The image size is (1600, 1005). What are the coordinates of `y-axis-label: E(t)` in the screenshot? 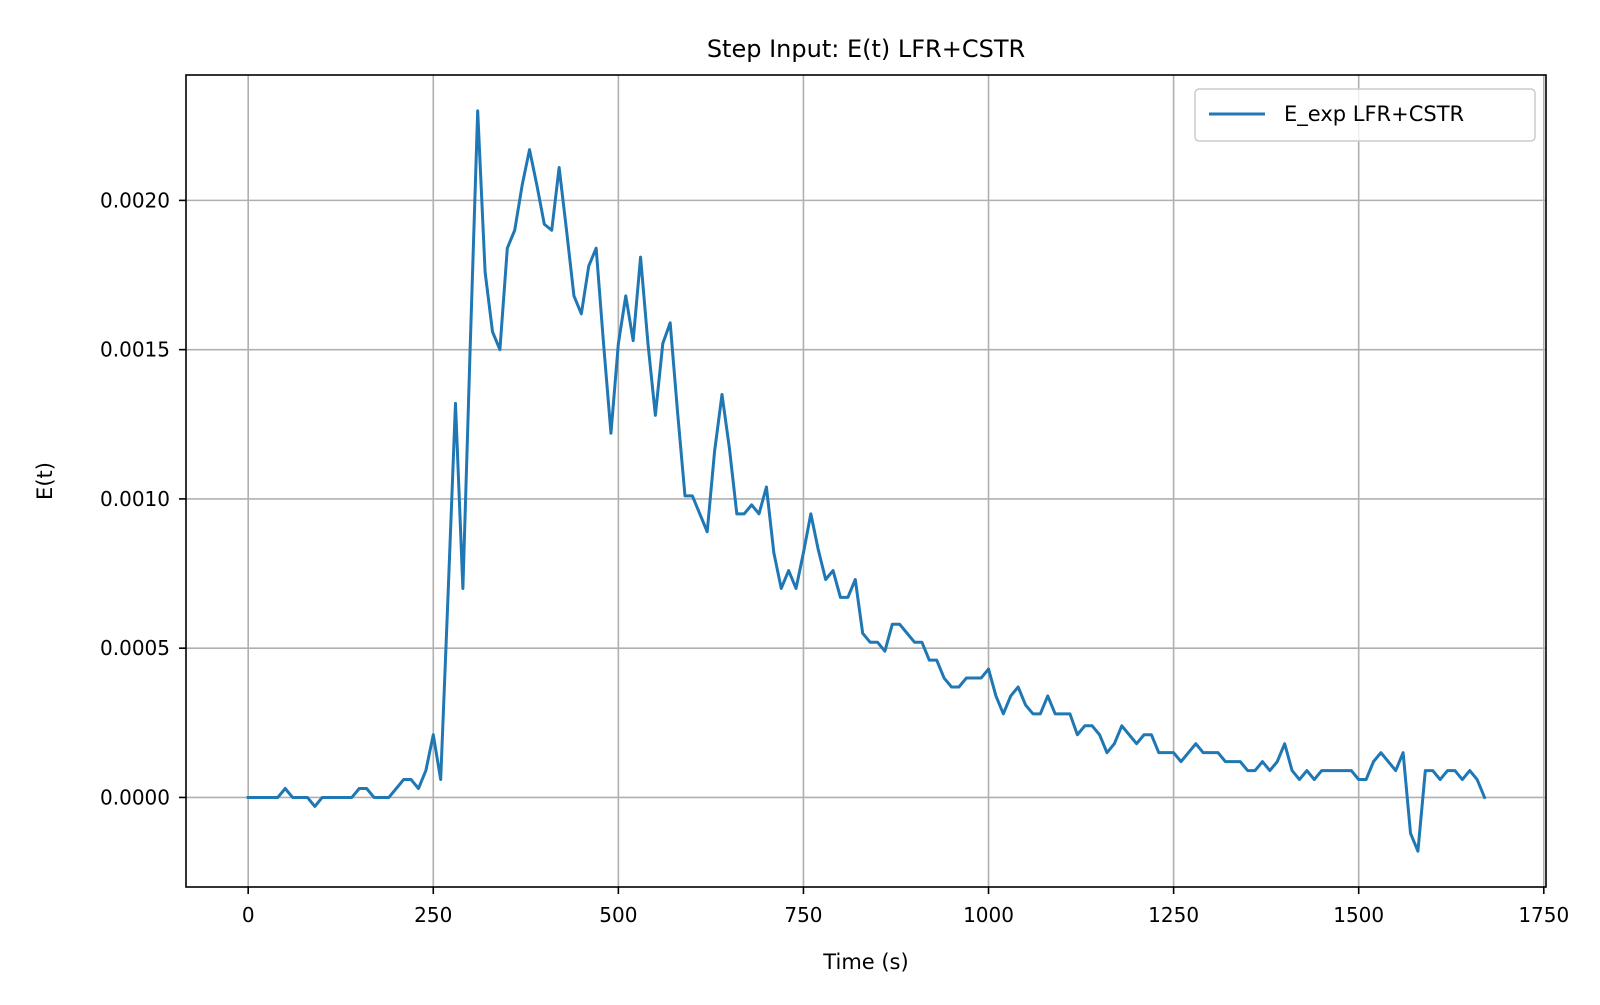 It's located at (45, 481).